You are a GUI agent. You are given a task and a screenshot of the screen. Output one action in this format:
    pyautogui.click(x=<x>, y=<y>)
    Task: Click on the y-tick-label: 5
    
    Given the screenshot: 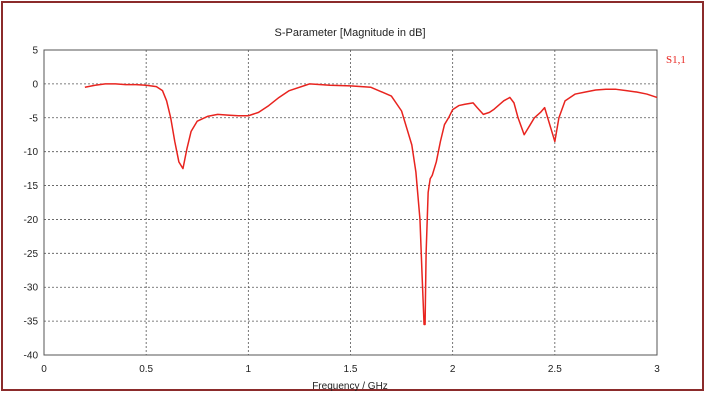 What is the action you would take?
    pyautogui.click(x=35, y=51)
    